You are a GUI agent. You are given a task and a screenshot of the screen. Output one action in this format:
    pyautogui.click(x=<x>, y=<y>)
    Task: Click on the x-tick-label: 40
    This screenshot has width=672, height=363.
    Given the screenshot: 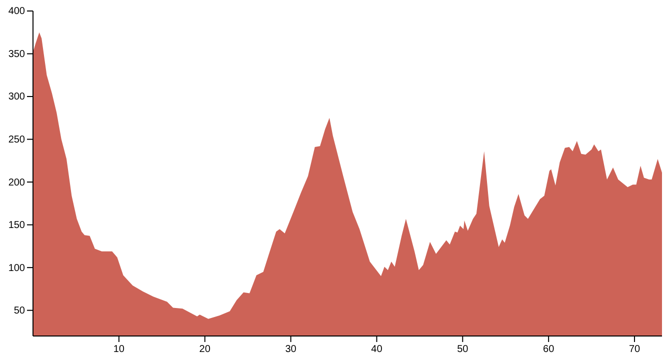 What is the action you would take?
    pyautogui.click(x=377, y=350)
    